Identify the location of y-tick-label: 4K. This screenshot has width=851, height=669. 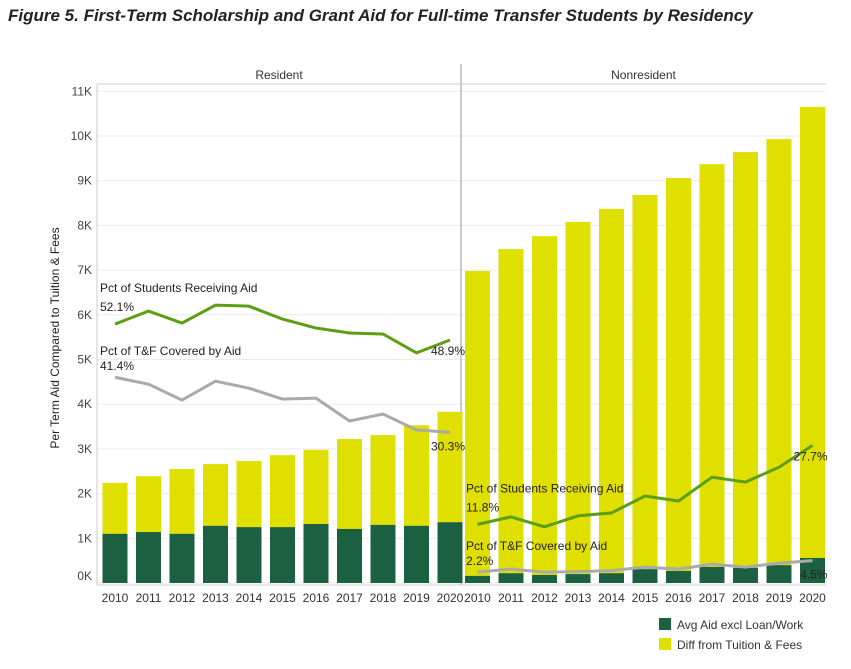
(84, 404).